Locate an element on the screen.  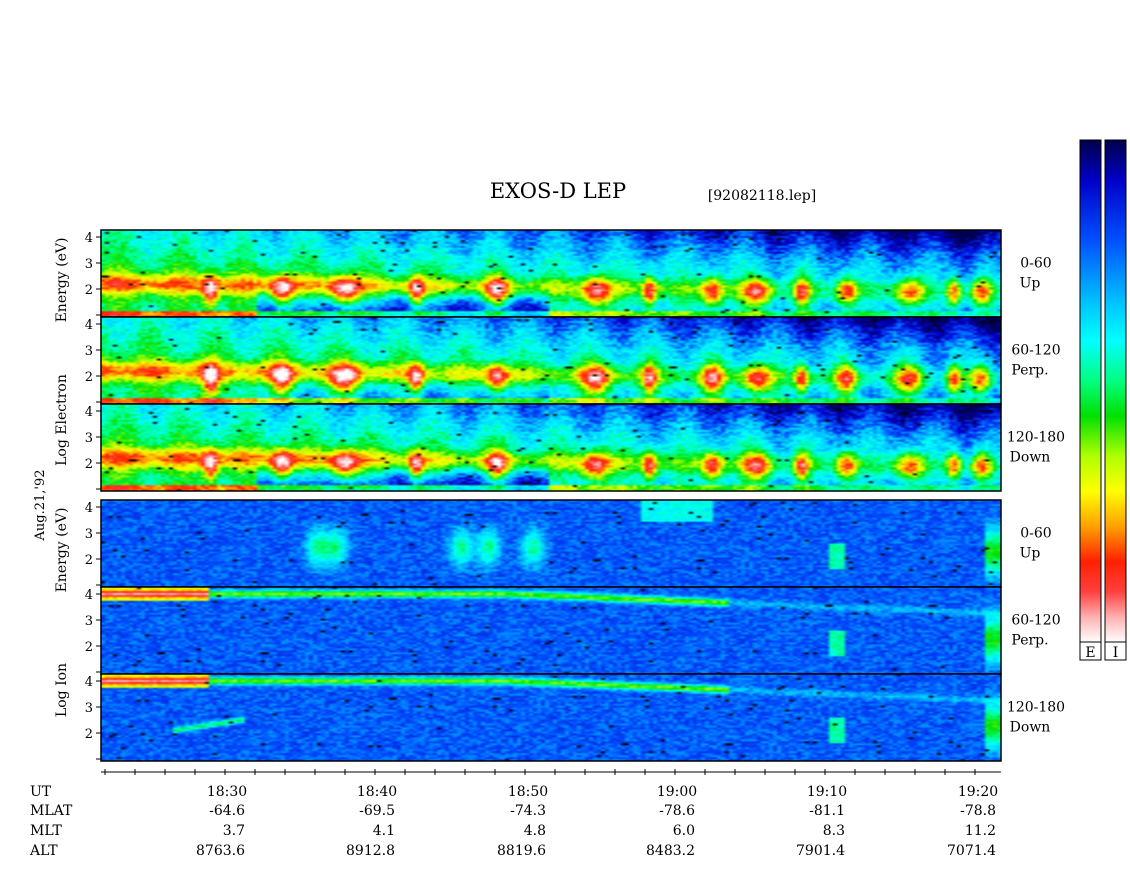
time-tick-label: 18:50 is located at coordinates (528, 792).